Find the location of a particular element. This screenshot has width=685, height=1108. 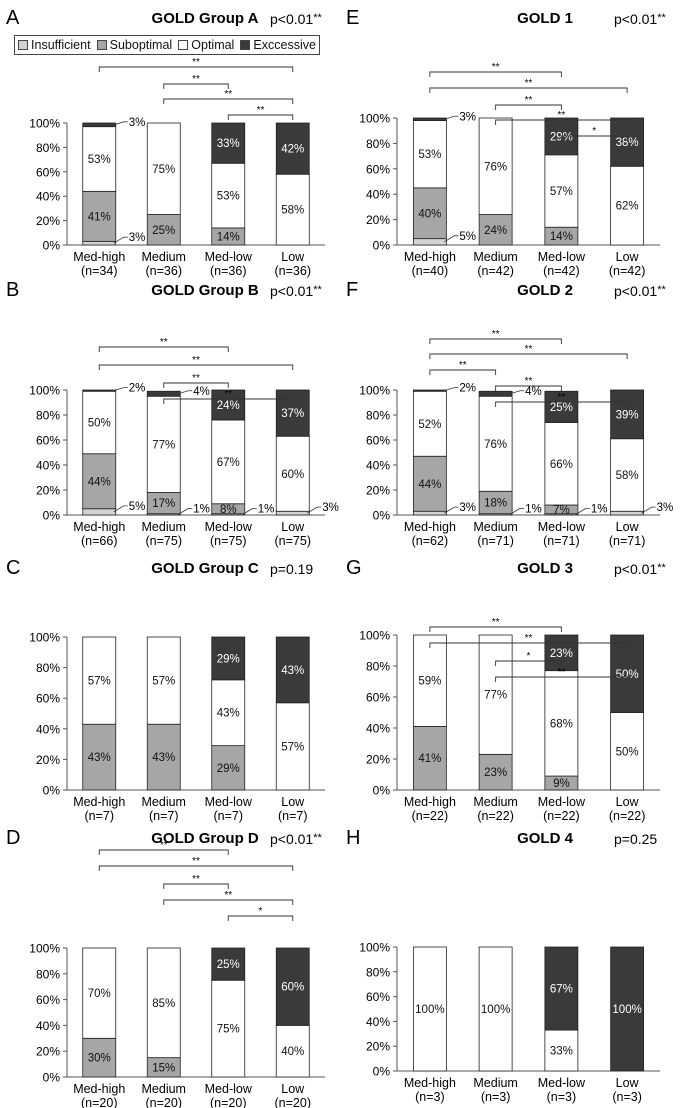

data-label: 33% is located at coordinates (228, 144).